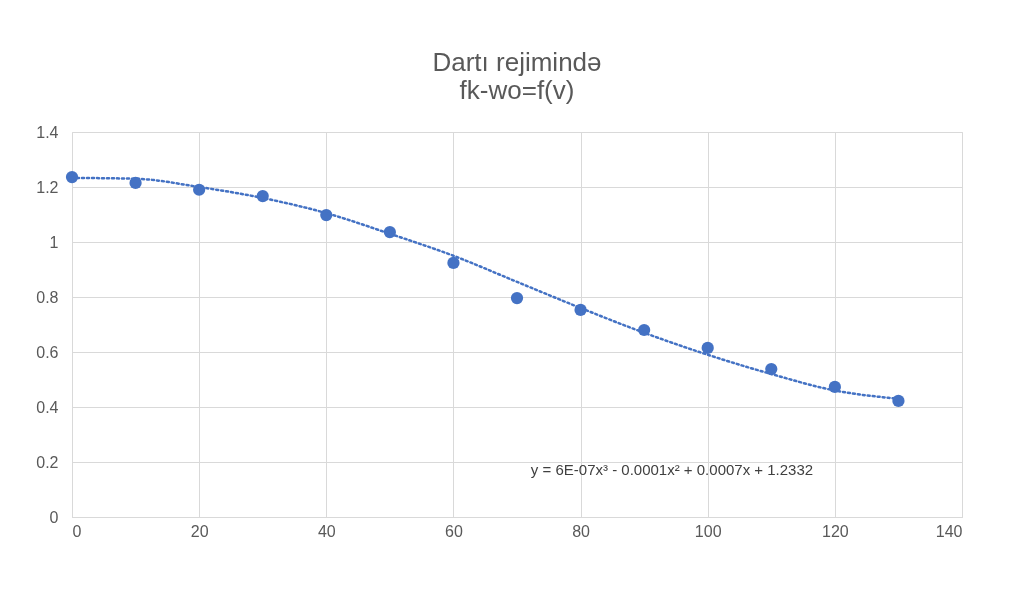 Image resolution: width=1019 pixels, height=608 pixels. What do you see at coordinates (949, 531) in the screenshot?
I see `x-tick-label: 140` at bounding box center [949, 531].